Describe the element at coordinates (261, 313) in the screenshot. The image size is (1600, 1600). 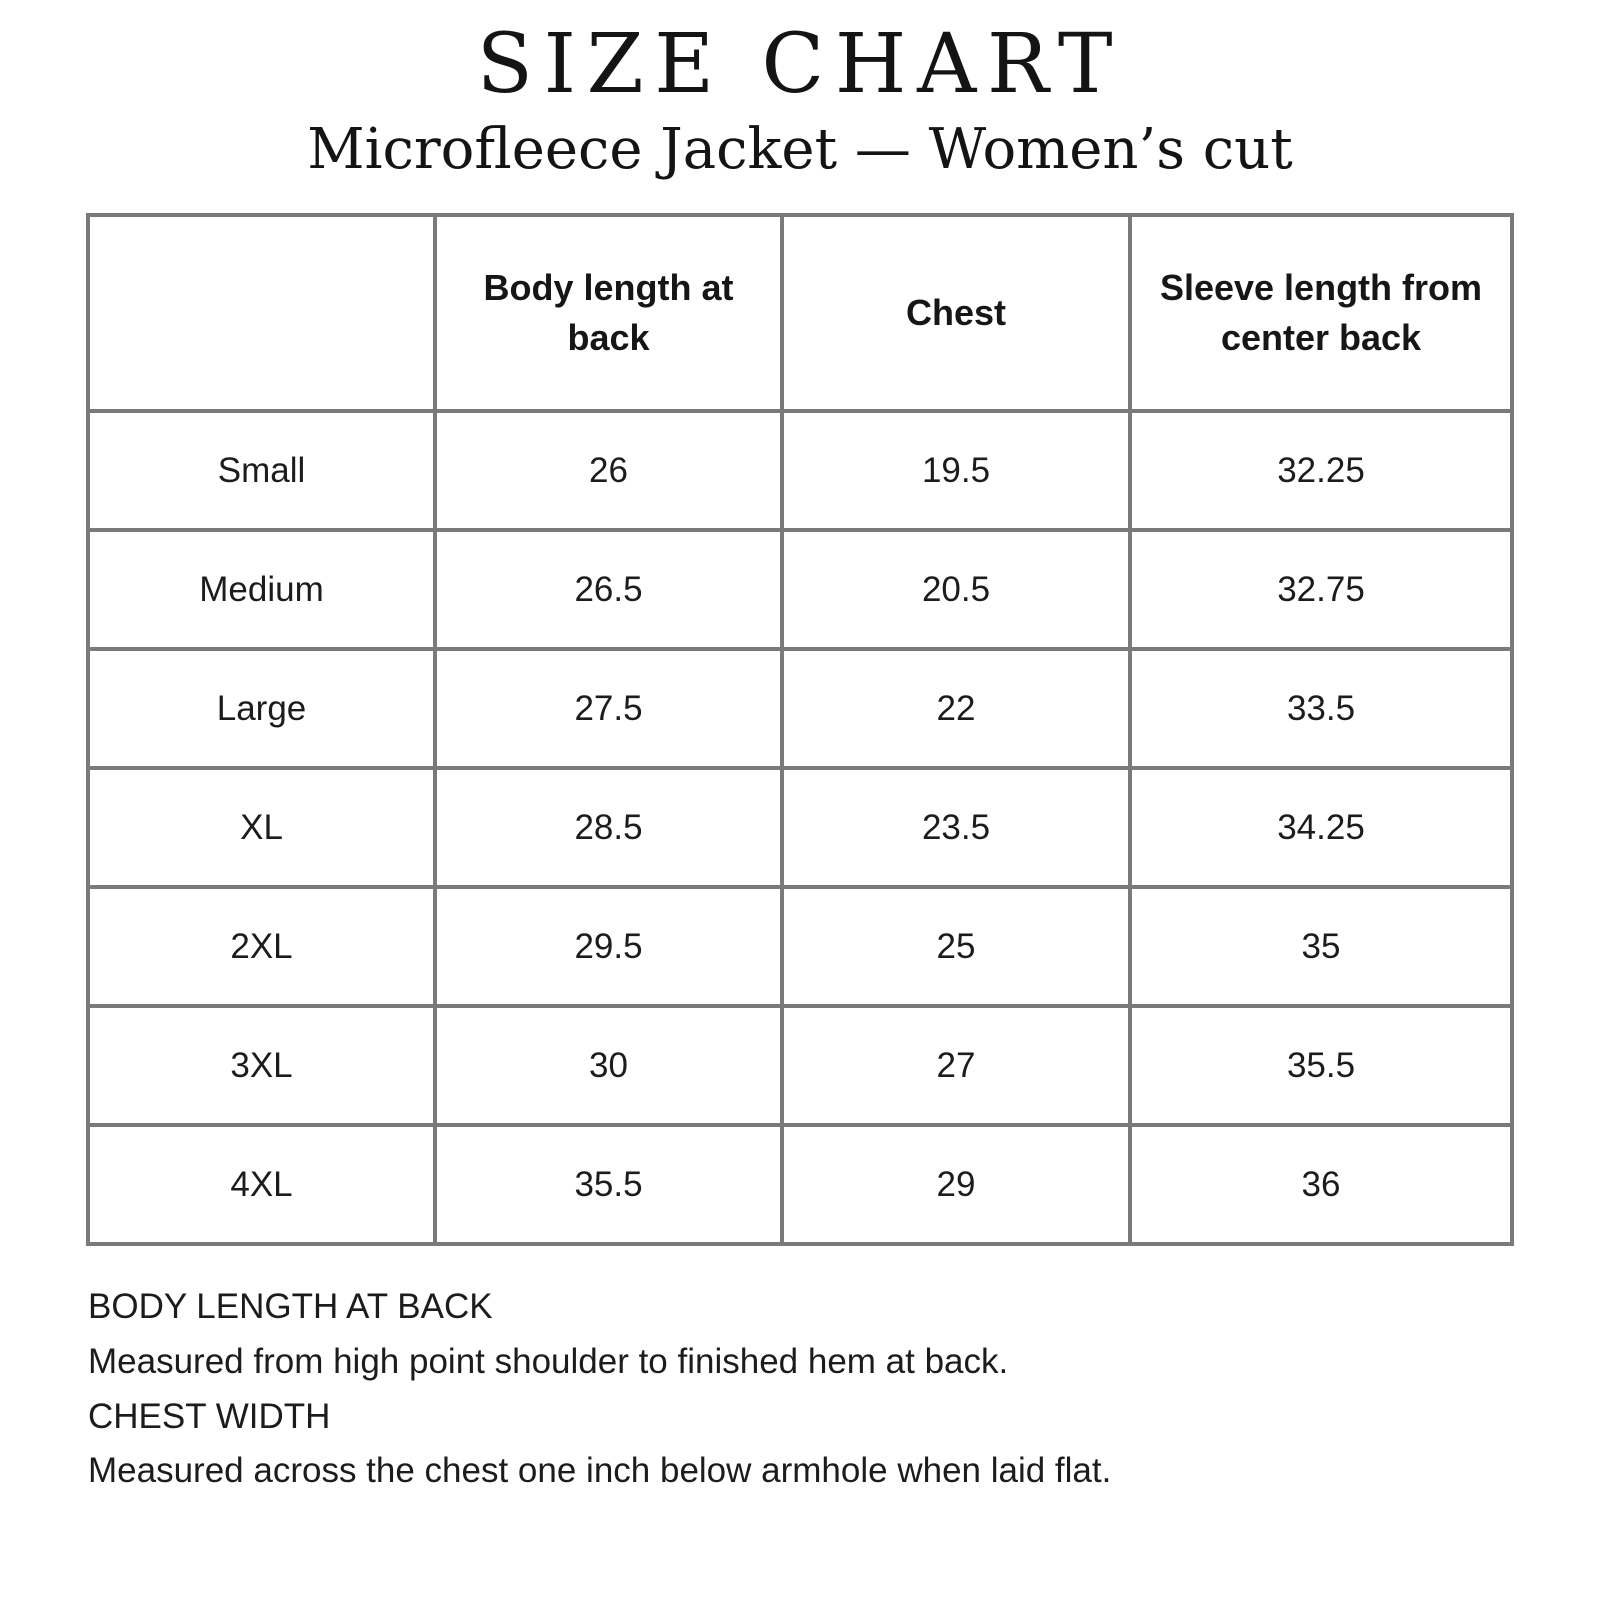
I see `header-cell-size` at that location.